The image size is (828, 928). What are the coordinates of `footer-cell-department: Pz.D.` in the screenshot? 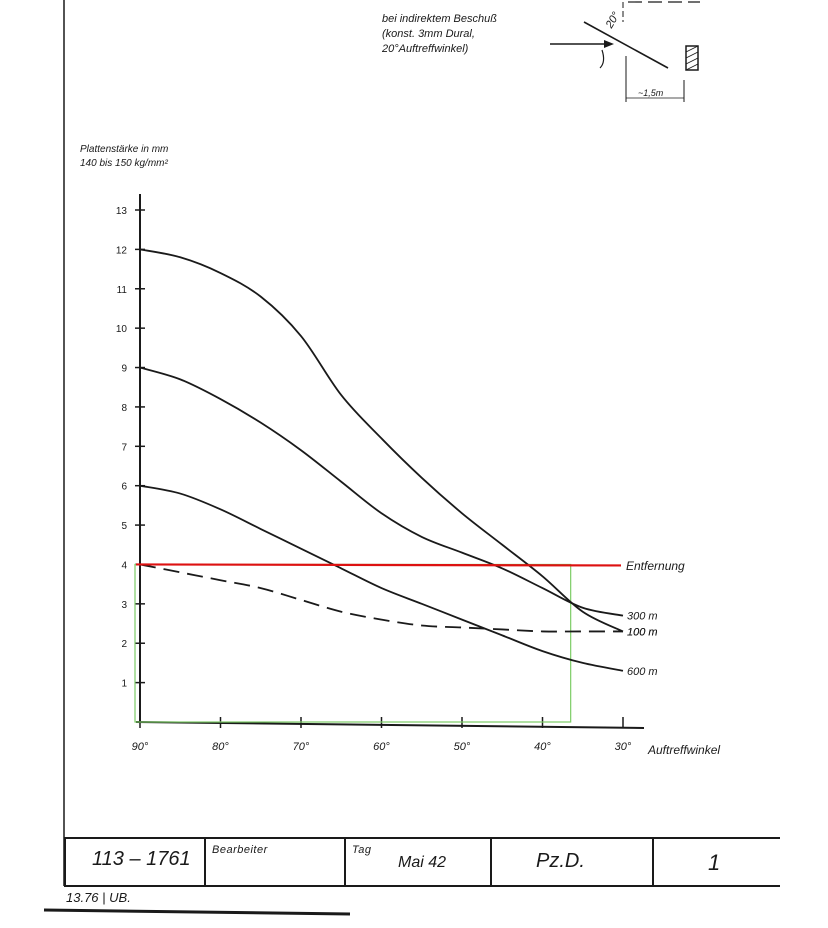 It's located at (573, 862).